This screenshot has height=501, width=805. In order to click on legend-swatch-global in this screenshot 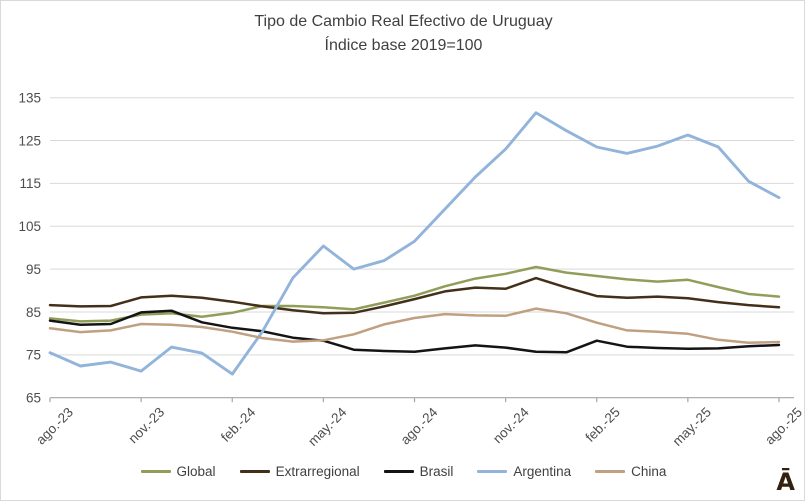, I will do `click(155, 471)`.